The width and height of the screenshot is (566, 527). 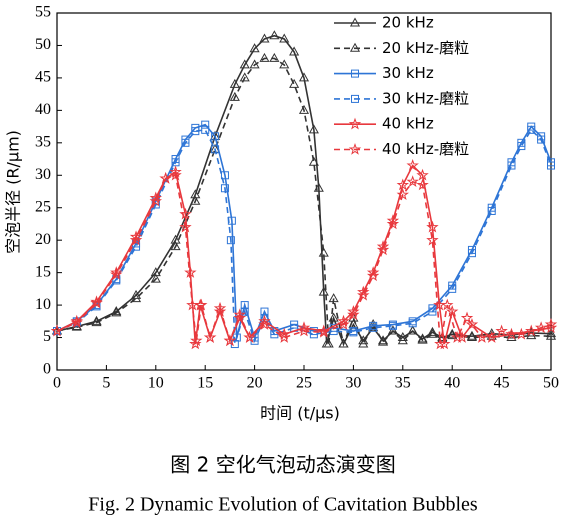 I want to click on y-tick-label: 50, so click(x=43, y=44).